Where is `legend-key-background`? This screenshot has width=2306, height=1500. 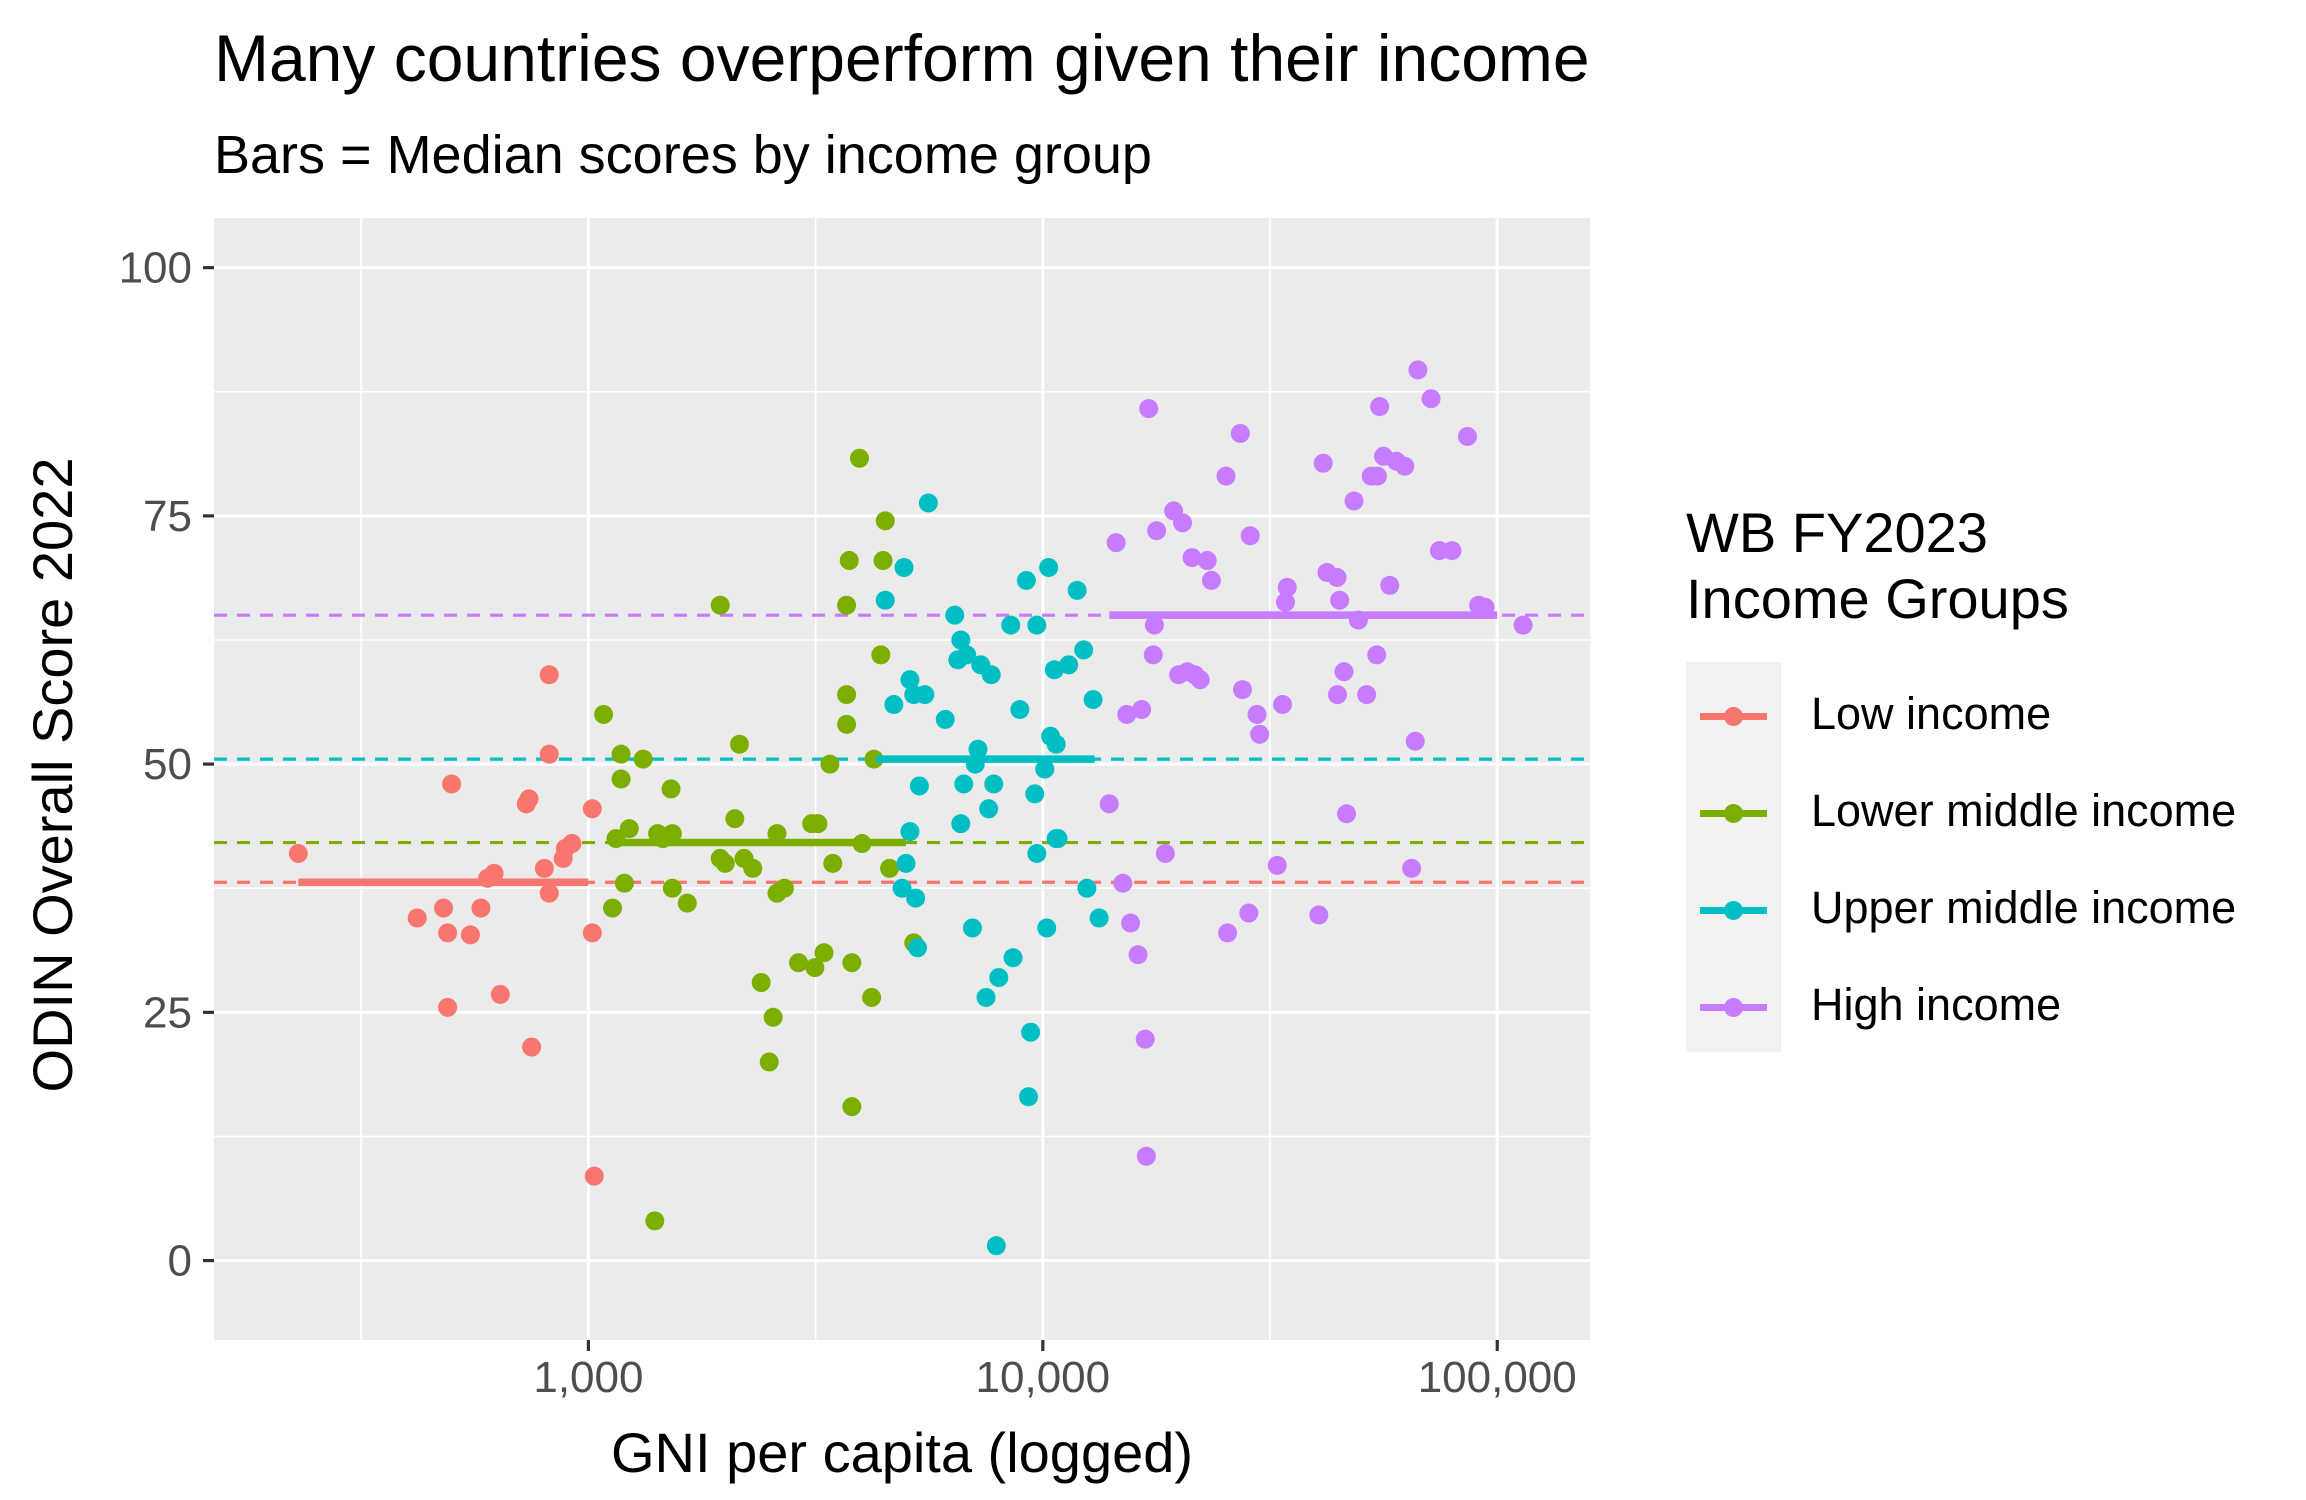
legend-key-background is located at coordinates (1733, 857).